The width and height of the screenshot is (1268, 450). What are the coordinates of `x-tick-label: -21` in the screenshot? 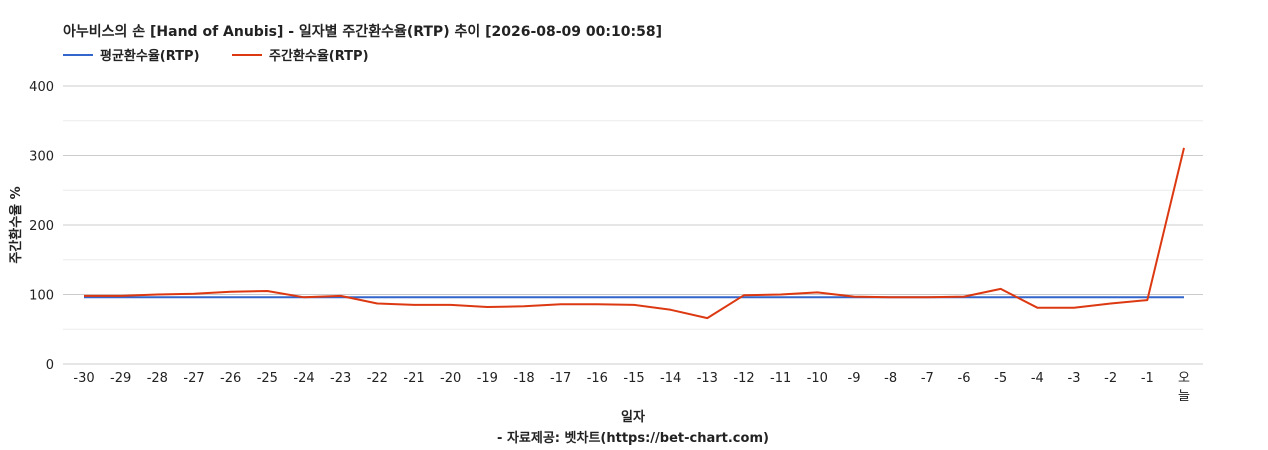 It's located at (413, 378).